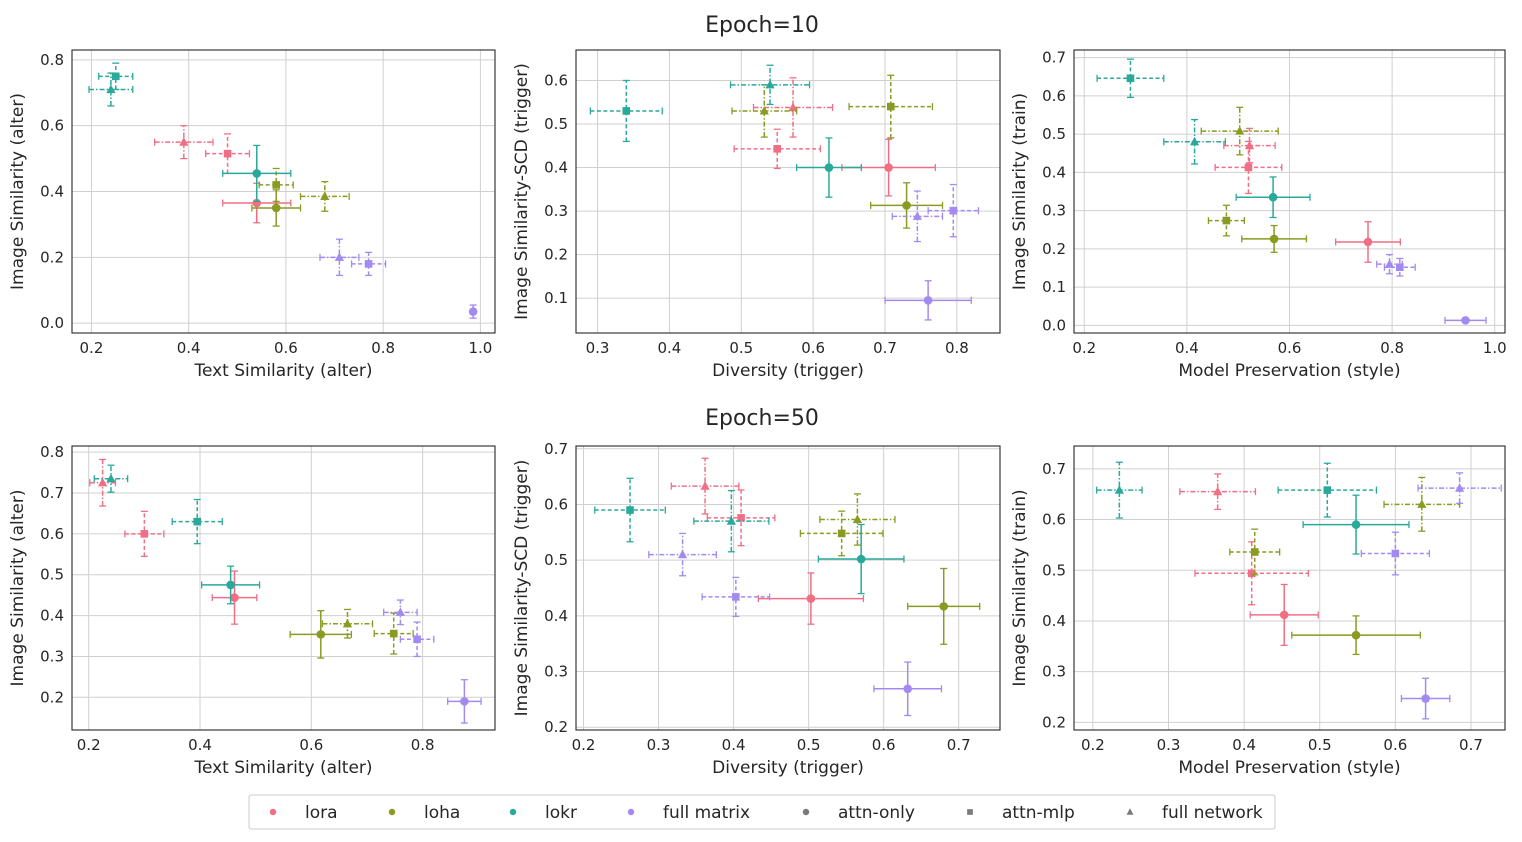 This screenshot has width=1522, height=842. What do you see at coordinates (1020, 587) in the screenshot?
I see `y-axis-label: Image Similarity (train)` at bounding box center [1020, 587].